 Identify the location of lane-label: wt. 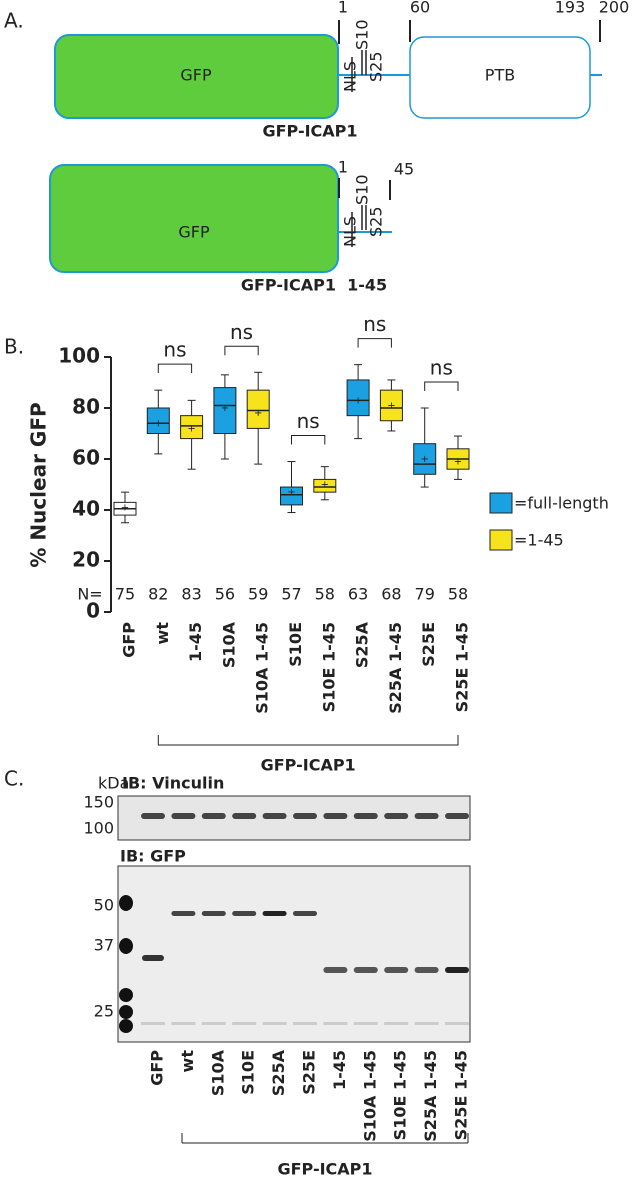
(187, 1061).